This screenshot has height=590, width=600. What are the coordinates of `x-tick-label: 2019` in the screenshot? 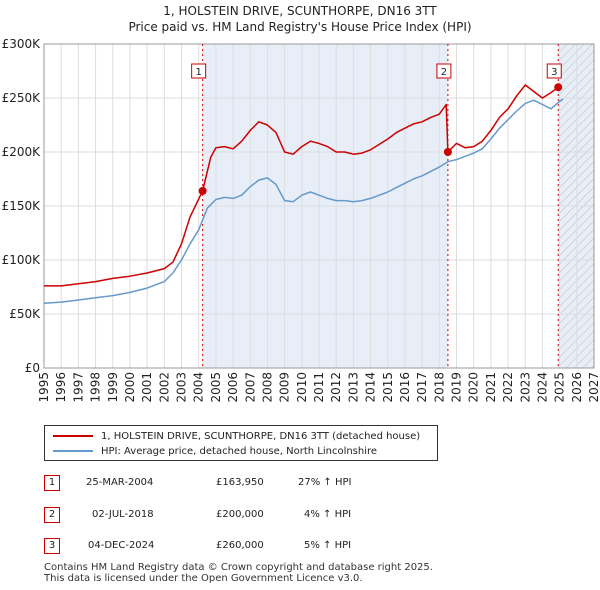 It's located at (457, 387).